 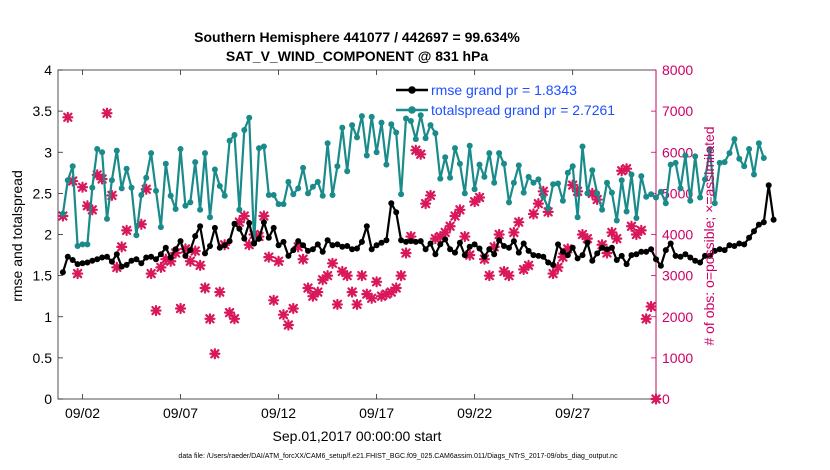 I want to click on legend-rmse-marker, so click(x=412, y=90).